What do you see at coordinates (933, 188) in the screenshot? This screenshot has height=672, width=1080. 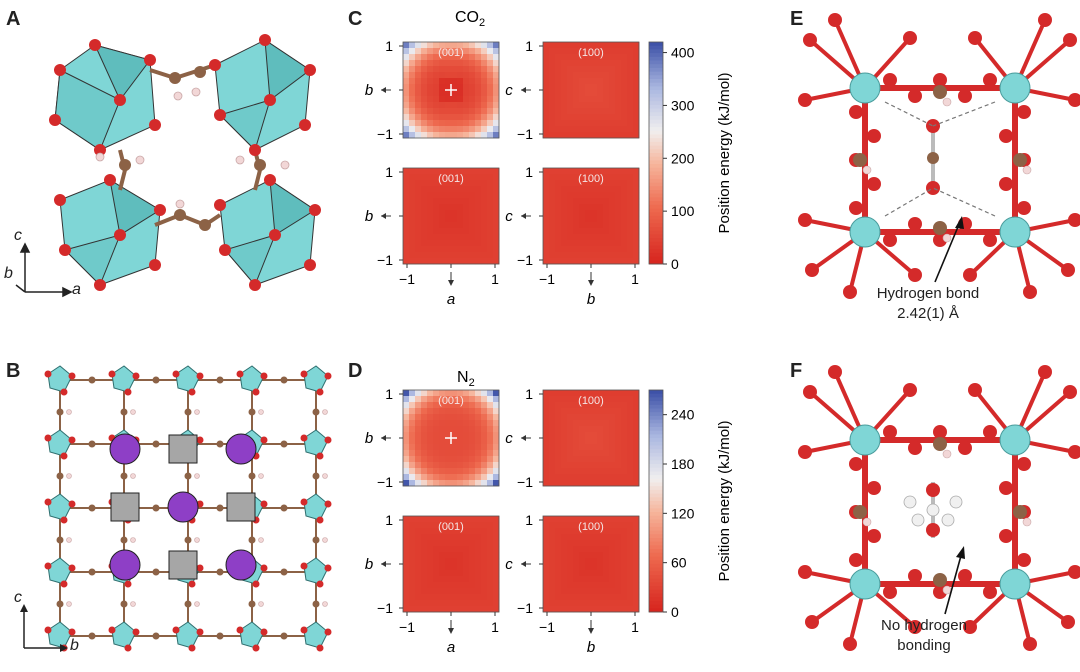 I see `co2-oxygen` at bounding box center [933, 188].